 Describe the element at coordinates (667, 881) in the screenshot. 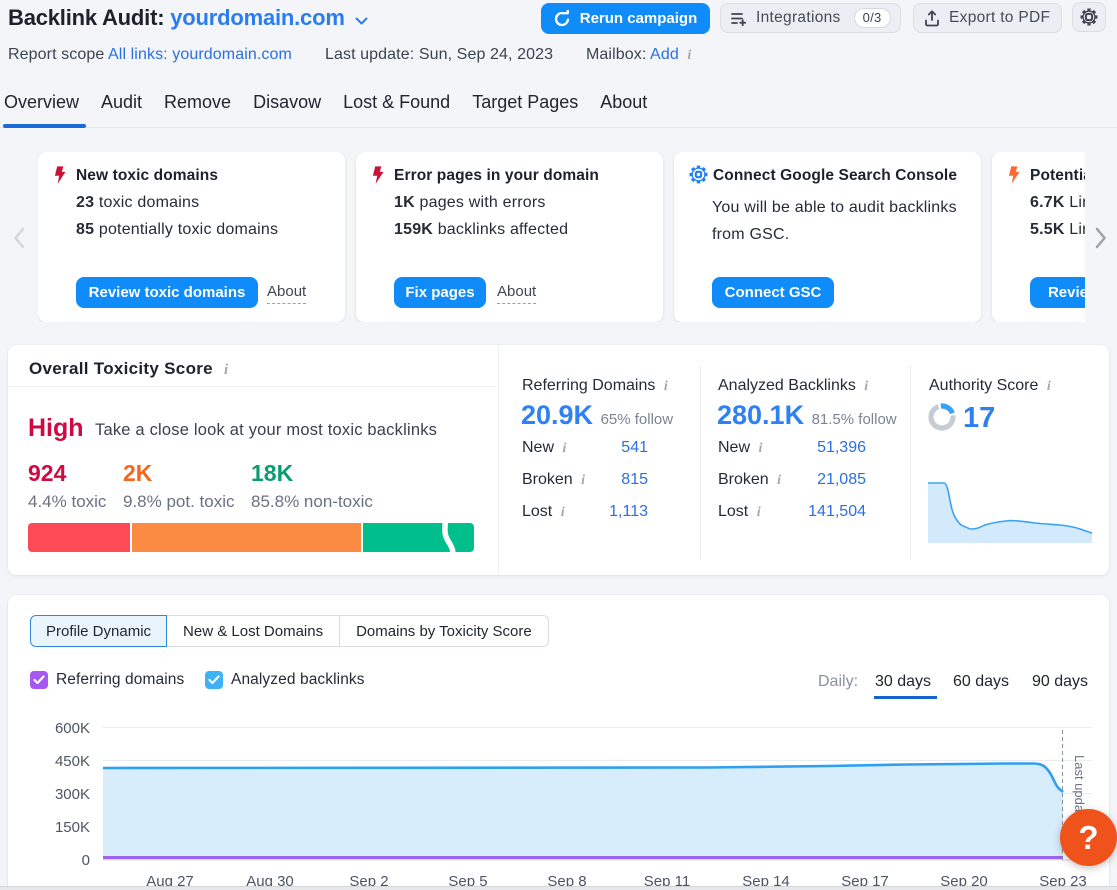

I see `svg-text: Sep 11` at that location.